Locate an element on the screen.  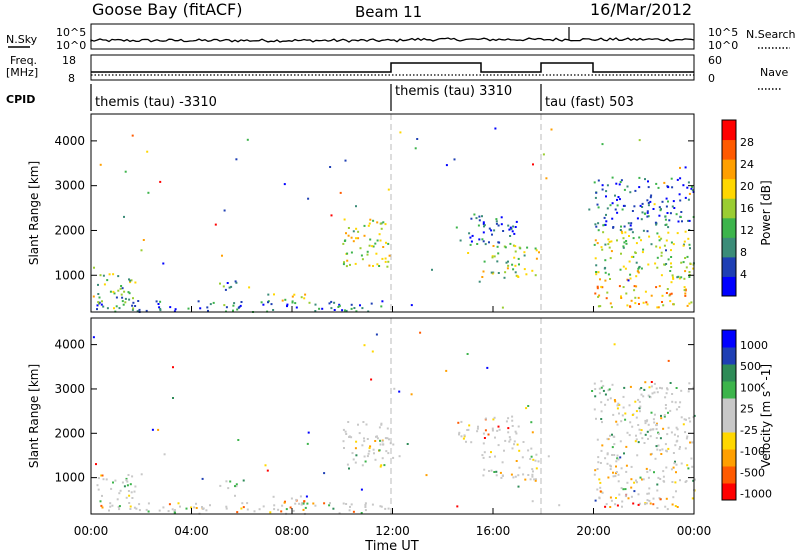
noise-frame is located at coordinates (392, 36).